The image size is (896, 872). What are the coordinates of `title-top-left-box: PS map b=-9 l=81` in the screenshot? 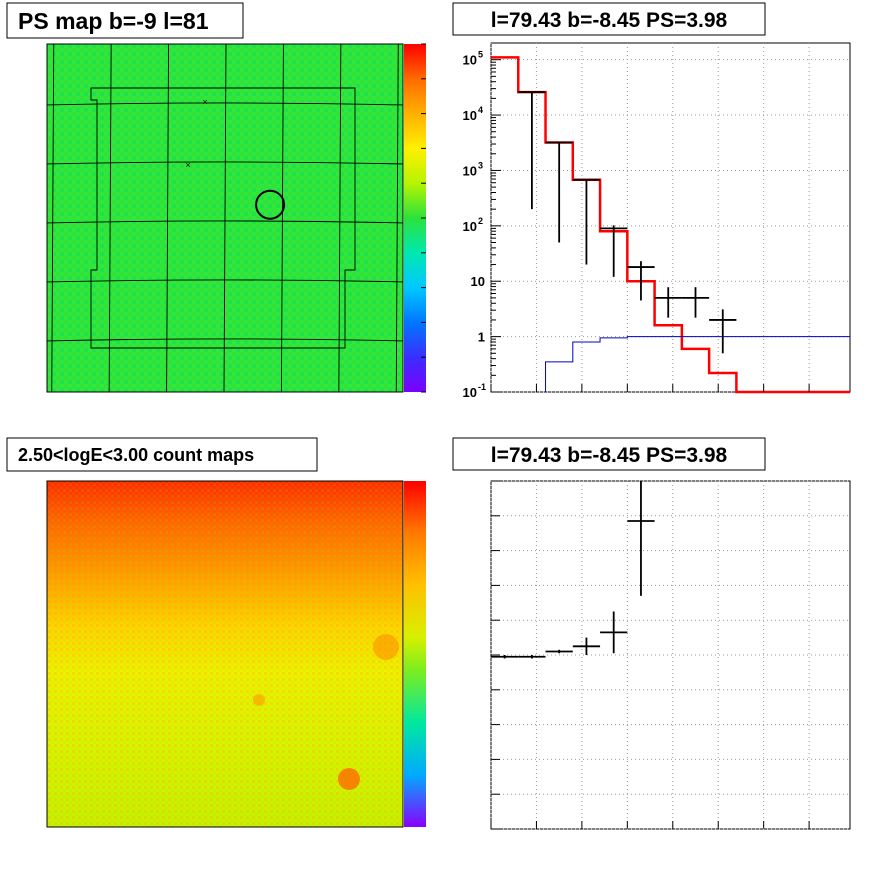 It's located at (125, 20).